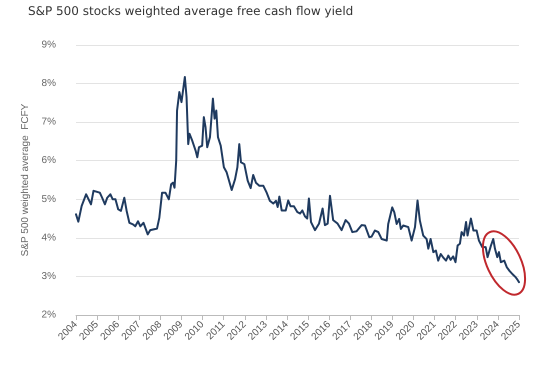 This screenshot has width=549, height=383. I want to click on y-tick-label: 2%, so click(49, 315).